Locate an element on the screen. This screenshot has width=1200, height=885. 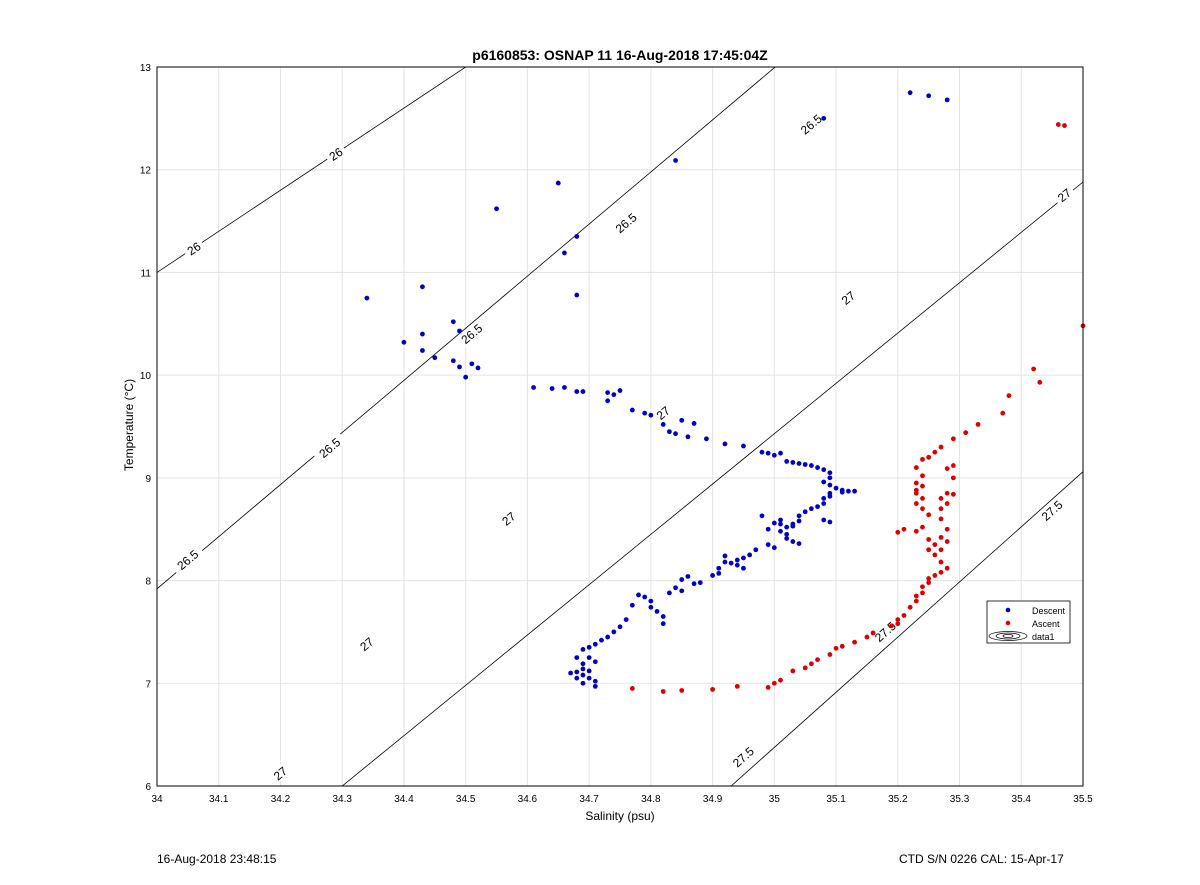
x-tick-label: 34.8 is located at coordinates (651, 799).